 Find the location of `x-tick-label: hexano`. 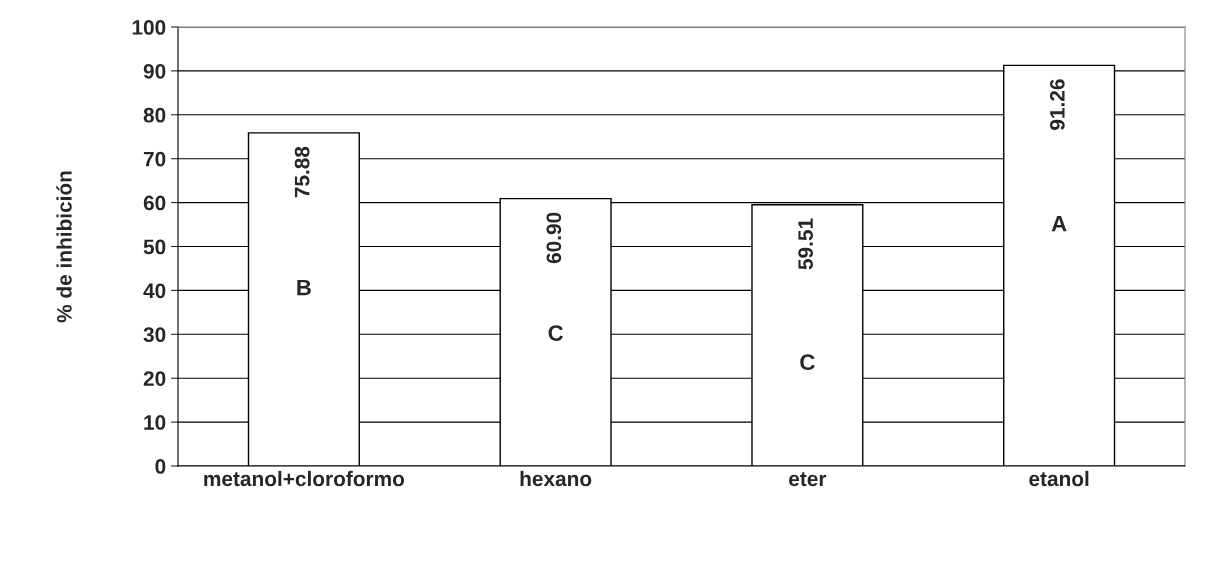

x-tick-label: hexano is located at coordinates (556, 478).